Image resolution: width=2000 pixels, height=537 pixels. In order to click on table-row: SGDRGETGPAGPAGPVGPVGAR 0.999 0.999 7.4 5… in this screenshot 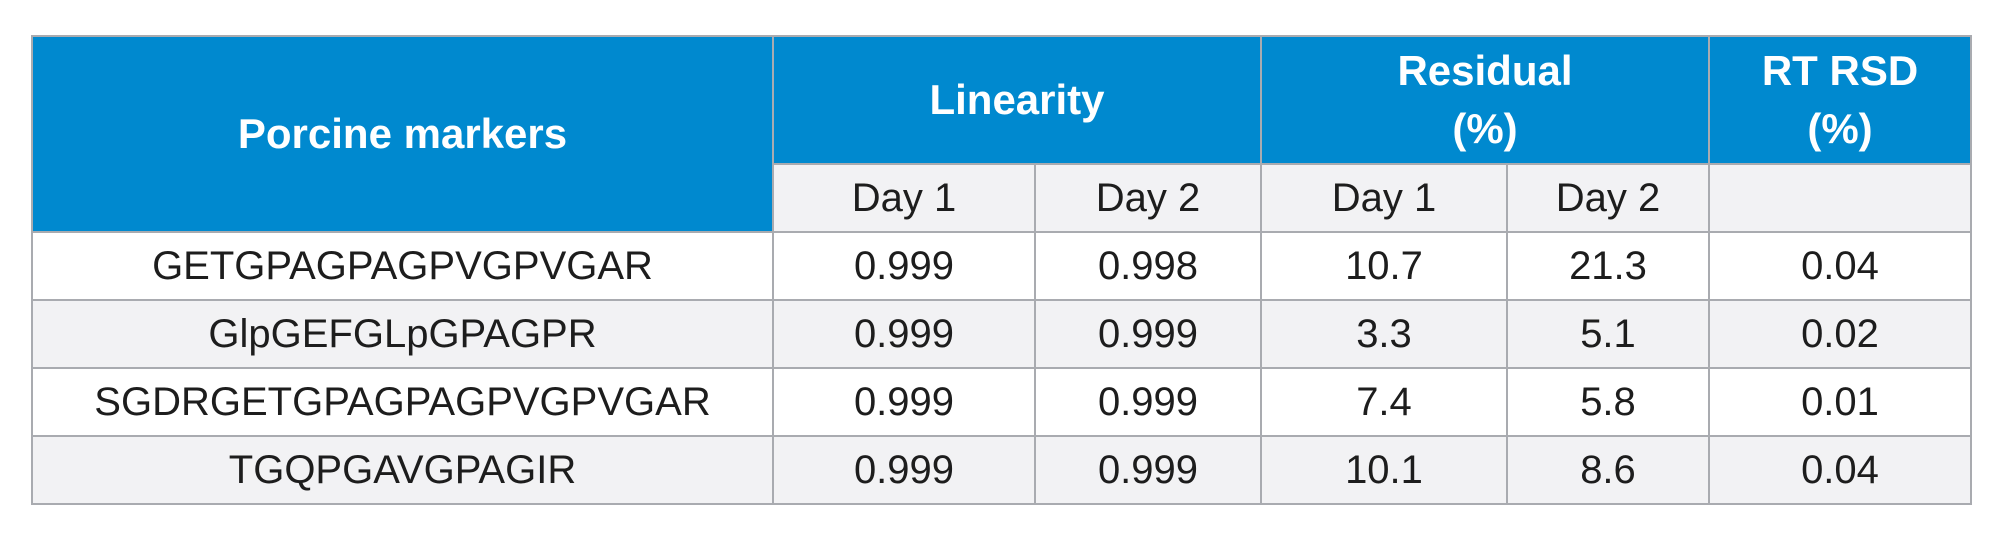, I will do `click(1001, 402)`.